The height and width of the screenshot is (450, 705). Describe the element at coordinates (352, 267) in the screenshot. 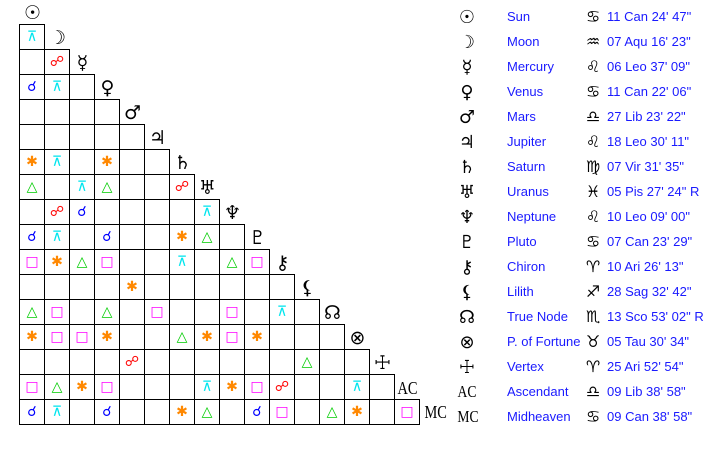

I see `position-row-chiron: ⚷ Chiron ♈ 10 Ari 26' 13"` at that location.